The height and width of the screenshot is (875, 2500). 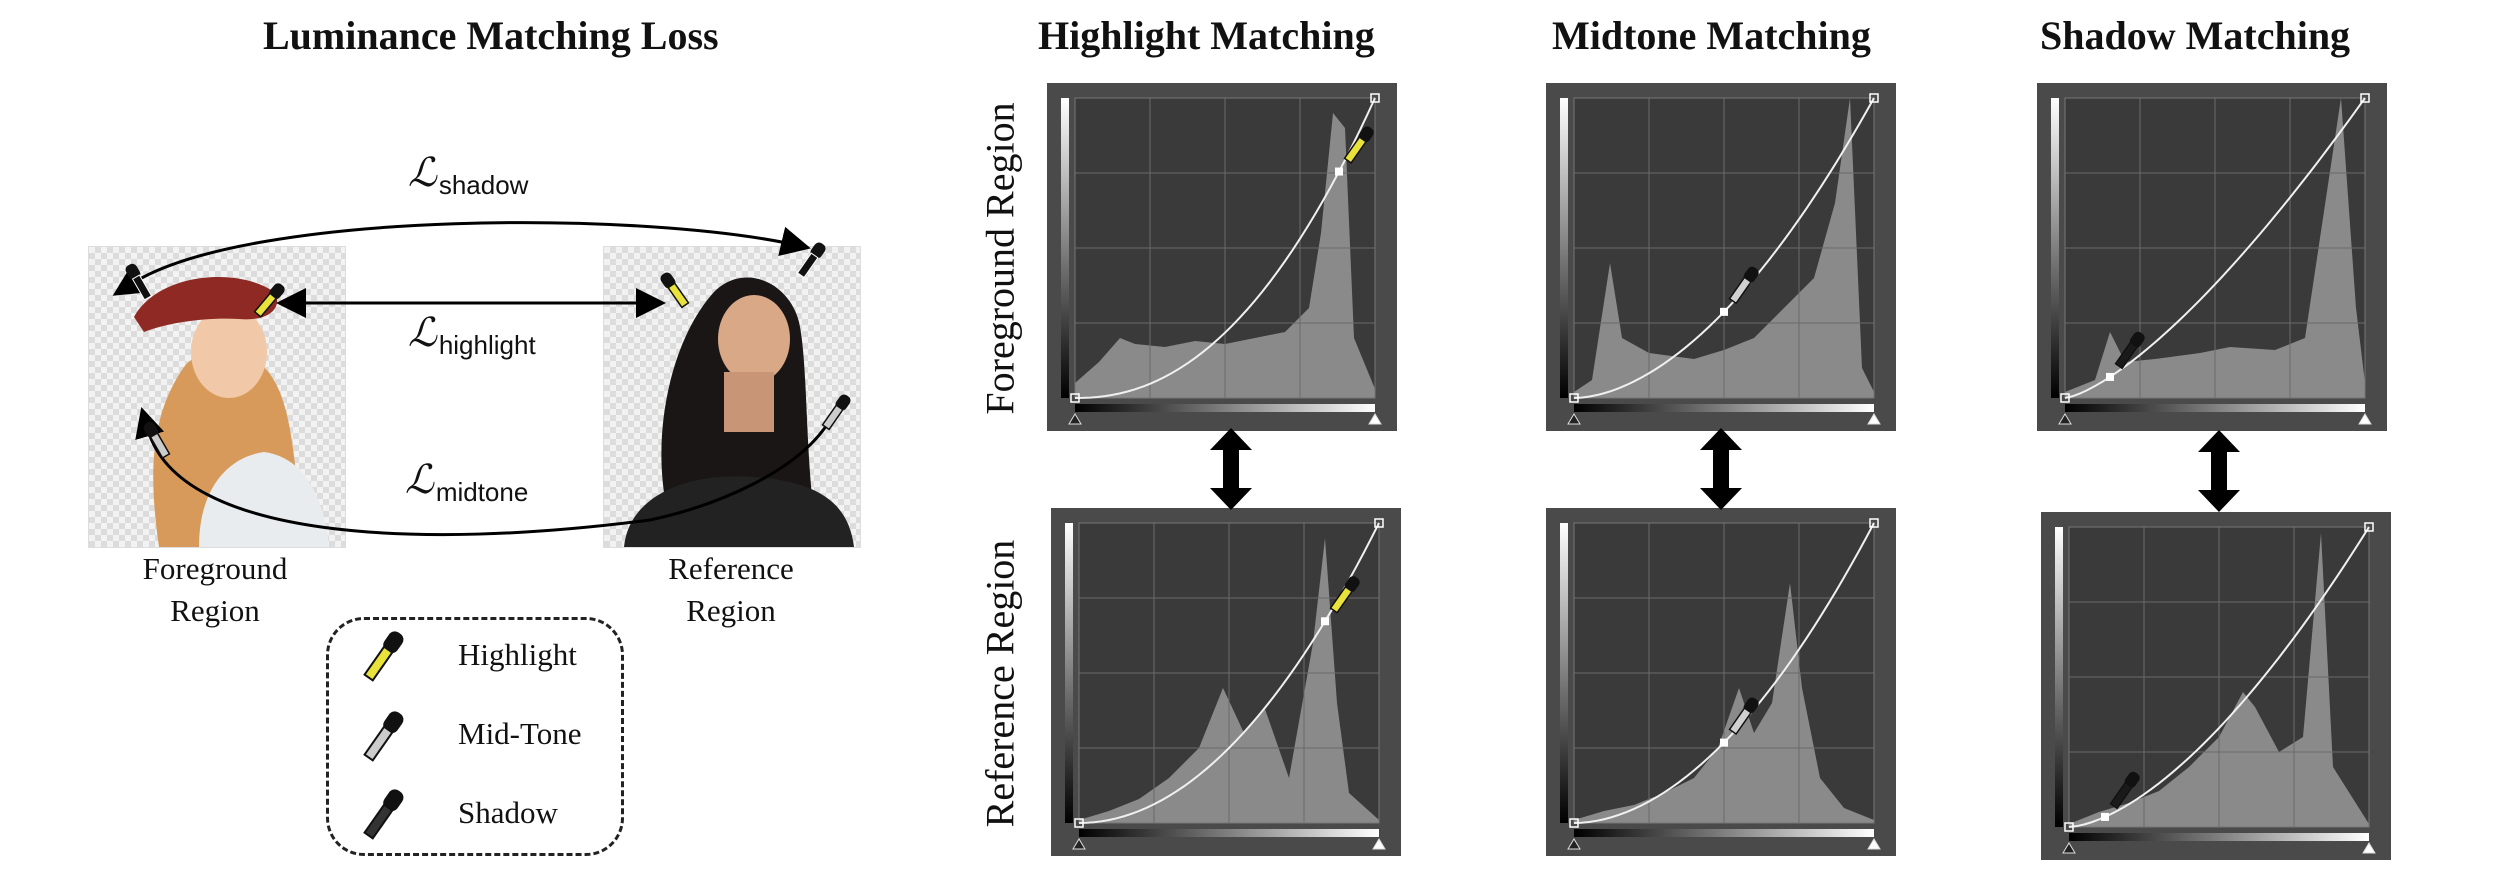 What do you see at coordinates (520, 733) in the screenshot?
I see `legend-label-midtone: Mid-Tone` at bounding box center [520, 733].